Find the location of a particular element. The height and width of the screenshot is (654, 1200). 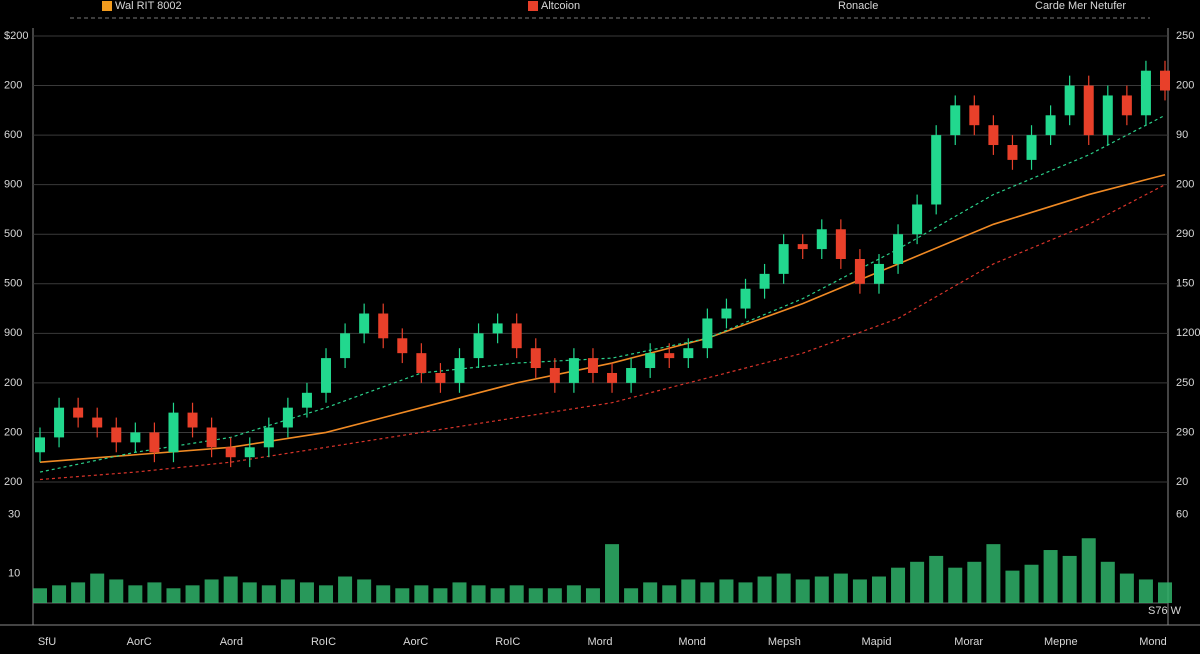

legend-label: Wal RIT 8002 is located at coordinates (148, 6).